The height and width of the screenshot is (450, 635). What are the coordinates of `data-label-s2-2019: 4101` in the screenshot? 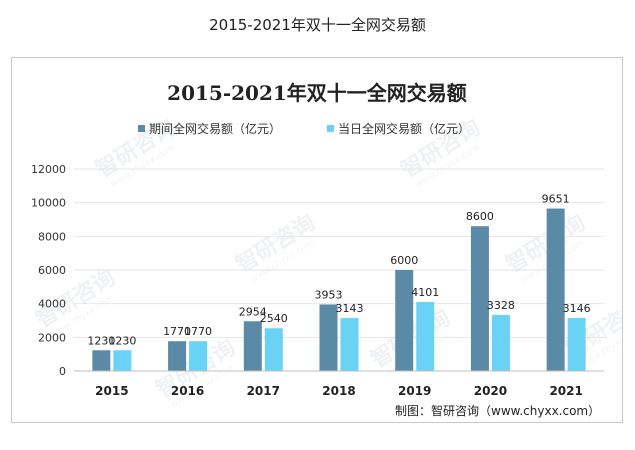 It's located at (425, 292).